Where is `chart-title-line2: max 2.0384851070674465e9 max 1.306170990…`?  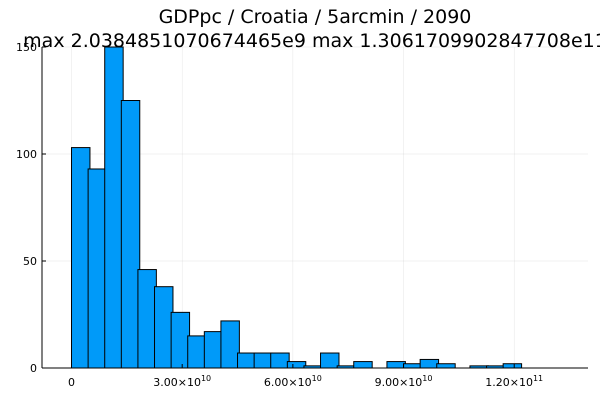 chart-title-line2: max 2.0384851070674465e9 max 1.306170990… is located at coordinates (311, 41).